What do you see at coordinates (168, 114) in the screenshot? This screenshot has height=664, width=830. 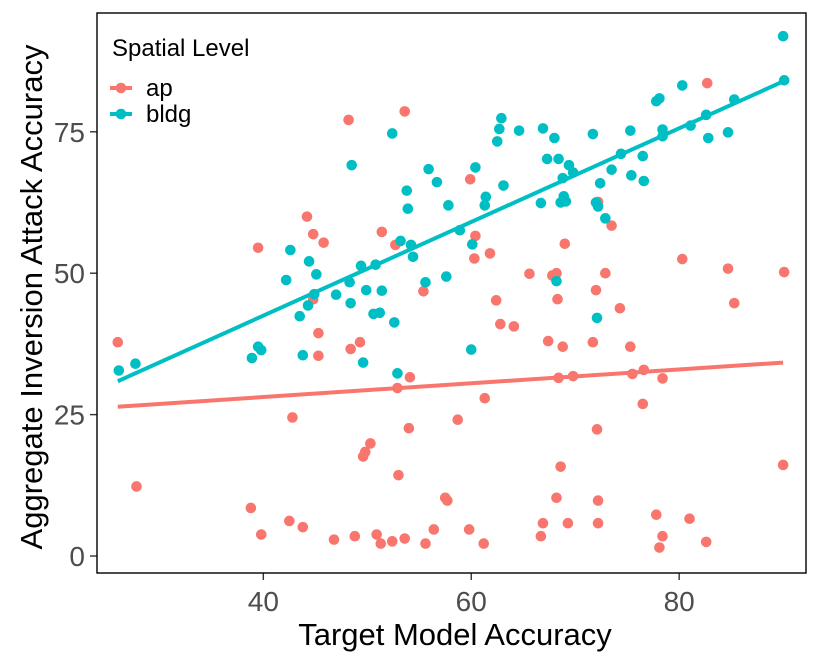 I see `legend-label-bldg: bldg` at bounding box center [168, 114].